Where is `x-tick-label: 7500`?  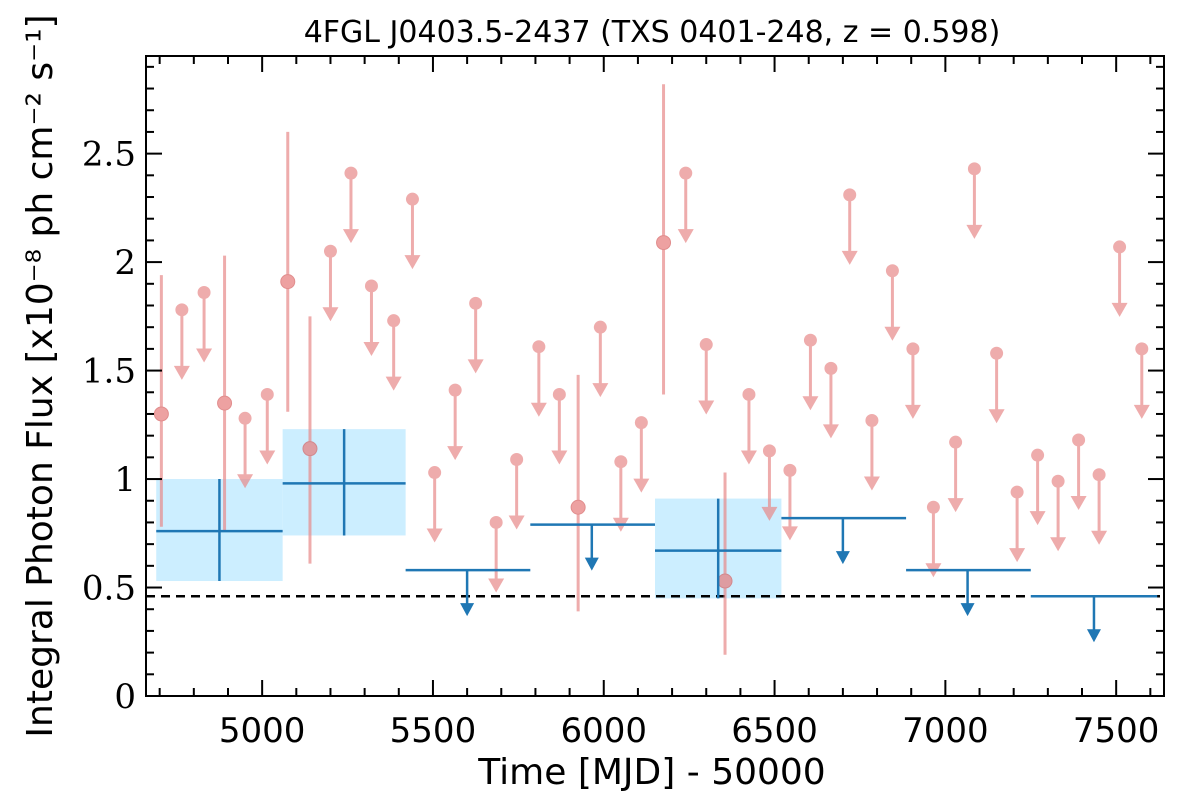
x-tick-label: 7500 is located at coordinates (1116, 731).